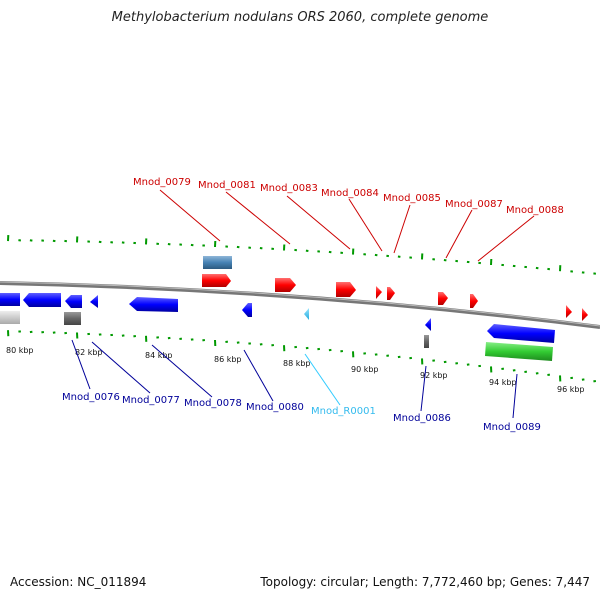 The width and height of the screenshot is (600, 600). What do you see at coordinates (151, 400) in the screenshot?
I see `label-mnod-0077: Mnod_0077` at bounding box center [151, 400].